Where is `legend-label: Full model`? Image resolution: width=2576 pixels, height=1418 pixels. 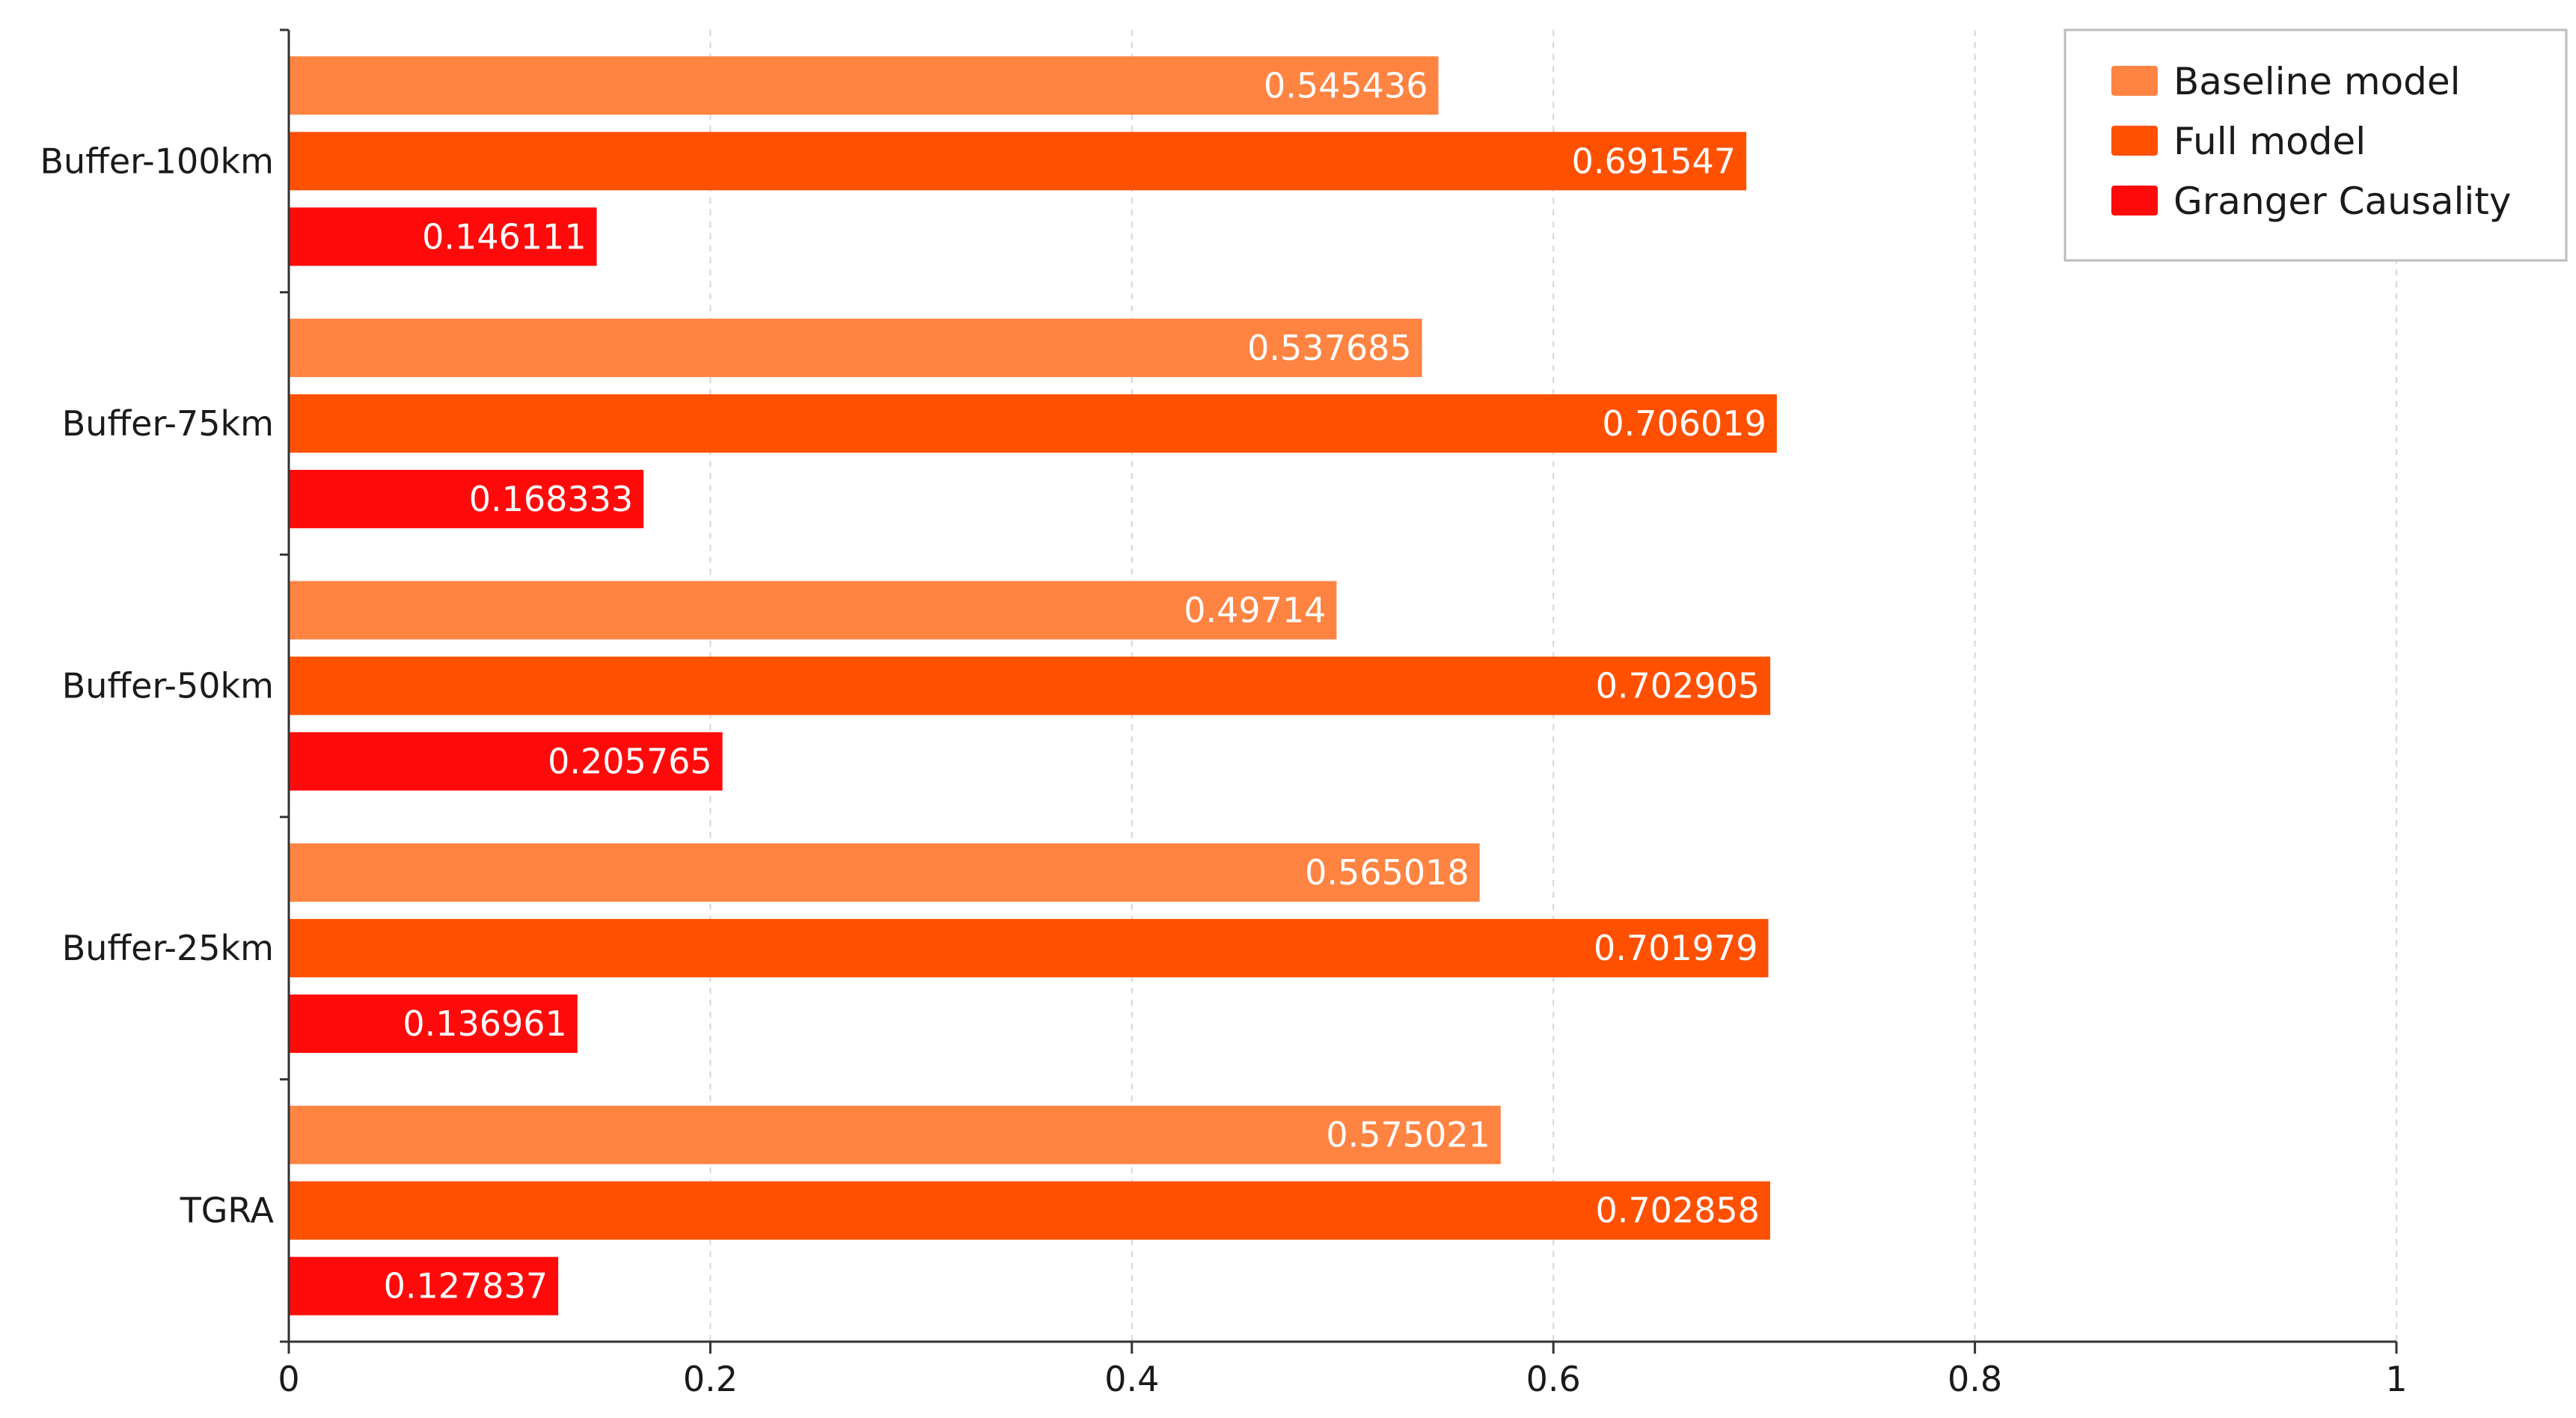 legend-label: Full model is located at coordinates (2269, 141).